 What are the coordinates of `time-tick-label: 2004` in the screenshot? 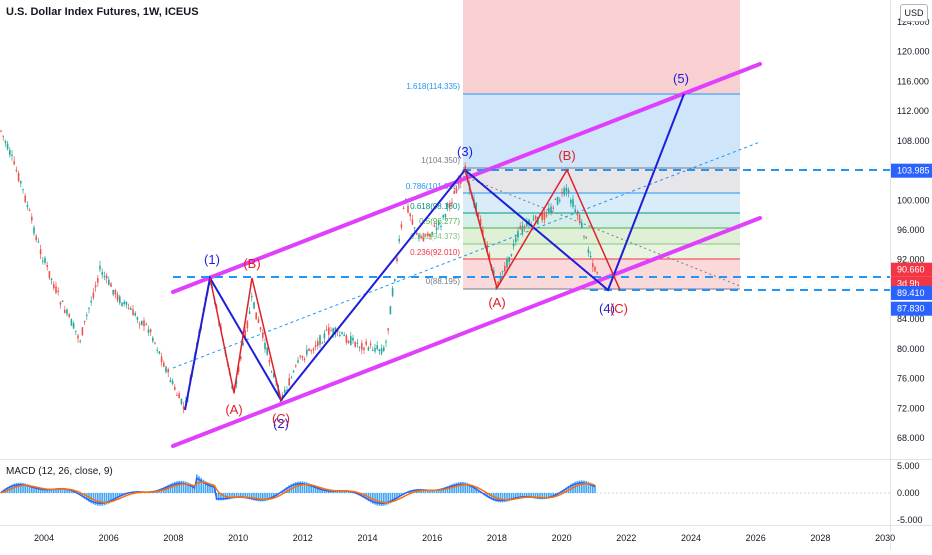 It's located at (44, 538).